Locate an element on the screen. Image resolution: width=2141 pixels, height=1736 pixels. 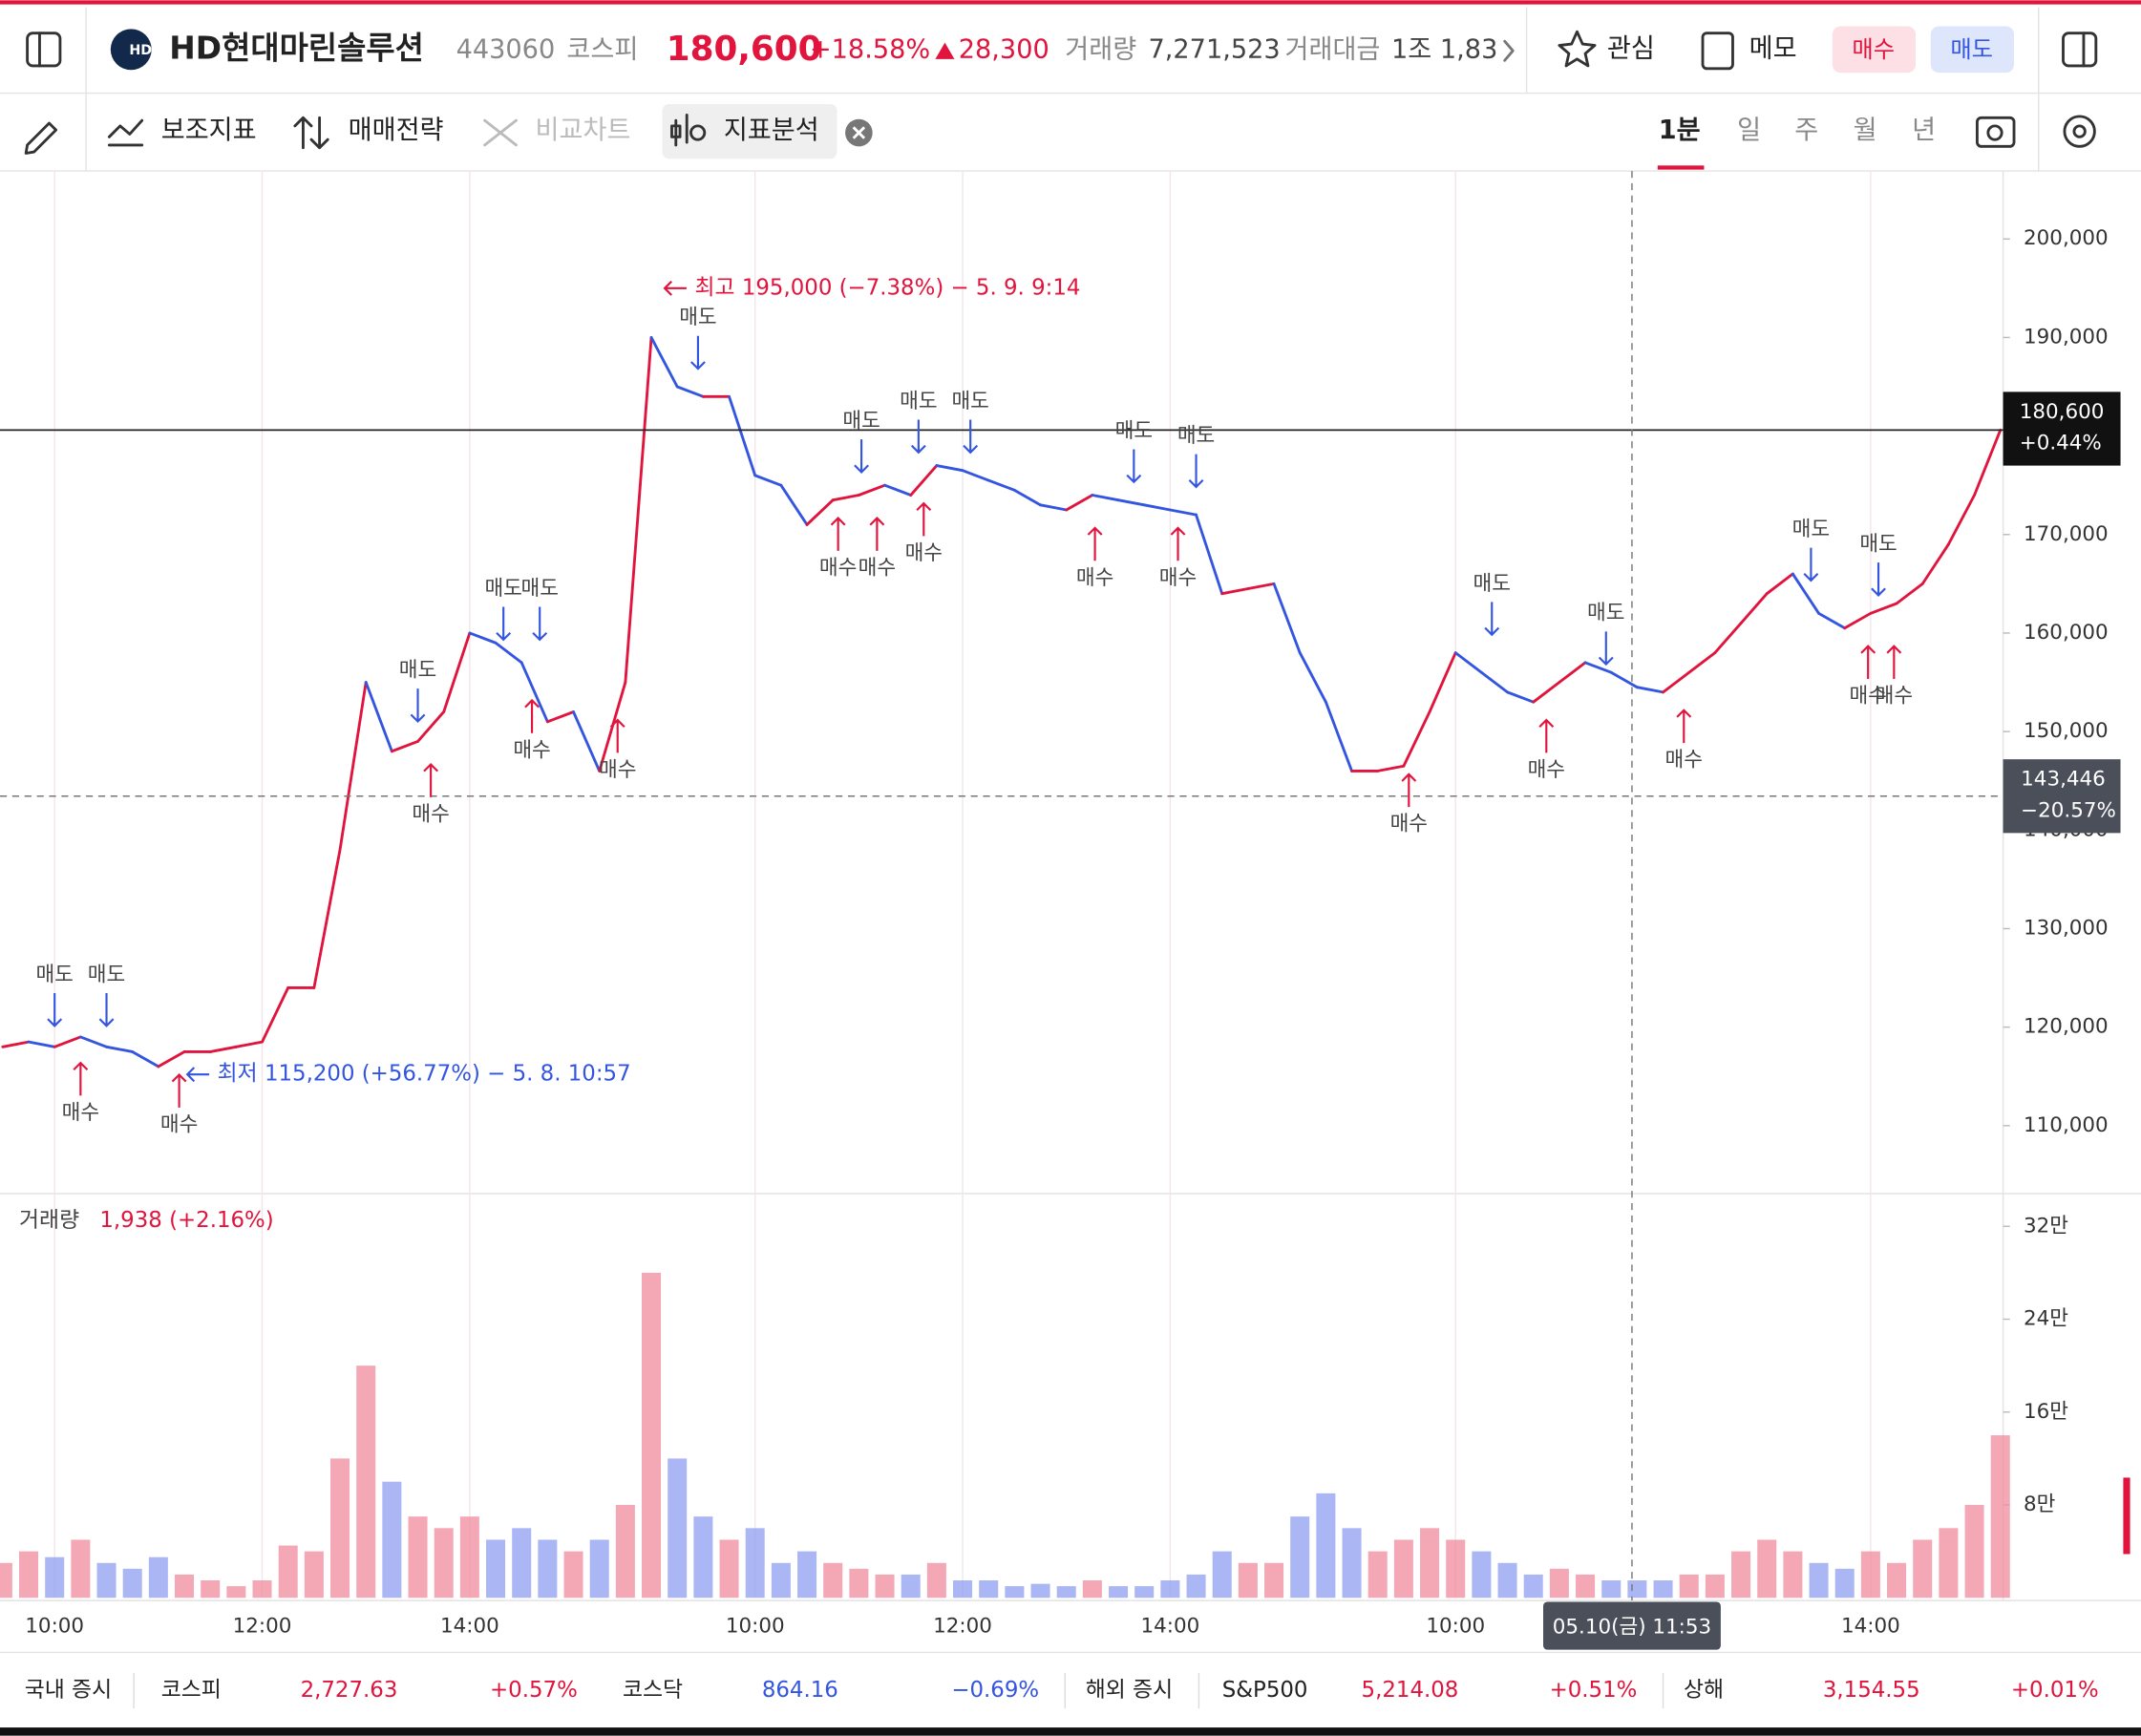
camera-icon is located at coordinates (1995, 132).